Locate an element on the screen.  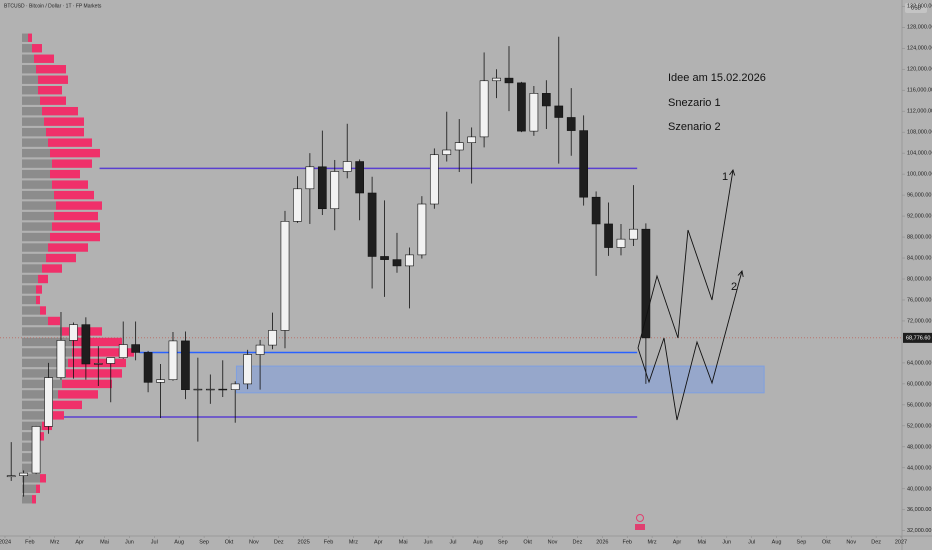
currency: USD is located at coordinates (916, 8).